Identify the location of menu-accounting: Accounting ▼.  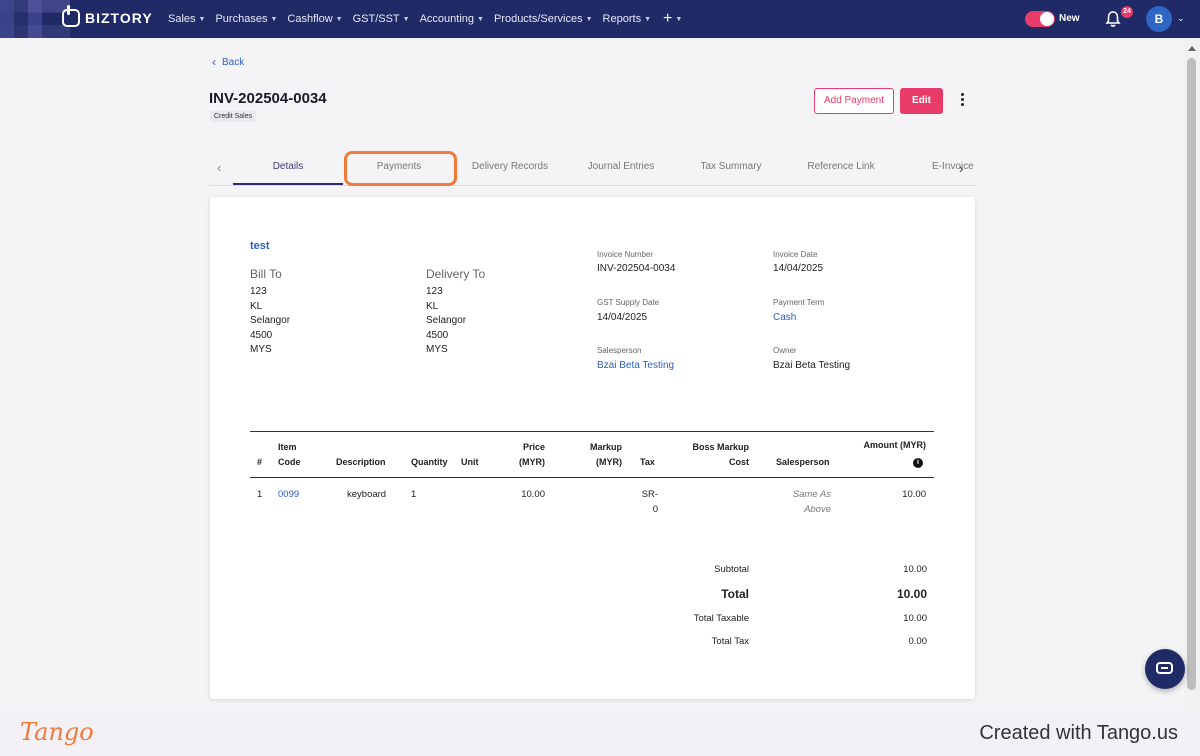
(452, 19).